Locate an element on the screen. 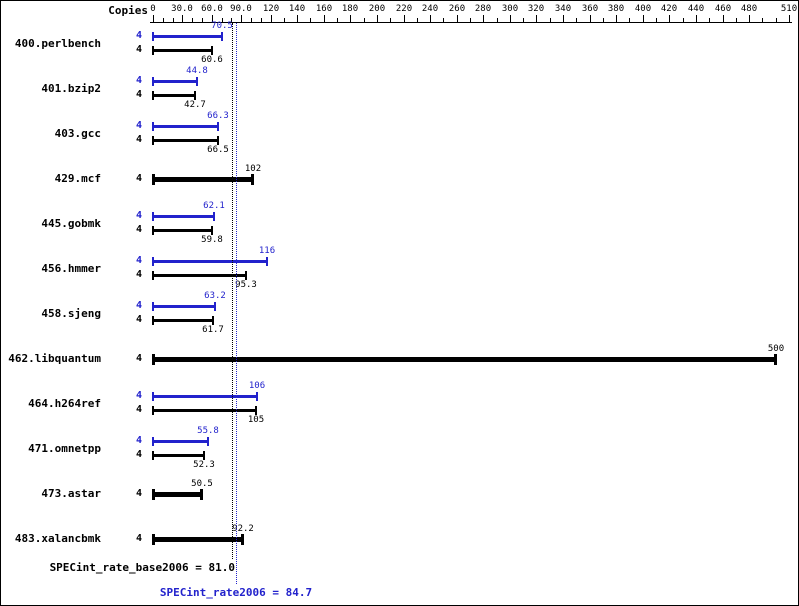 The height and width of the screenshot is (606, 799). bar-value-label: 42.7 is located at coordinates (195, 105).